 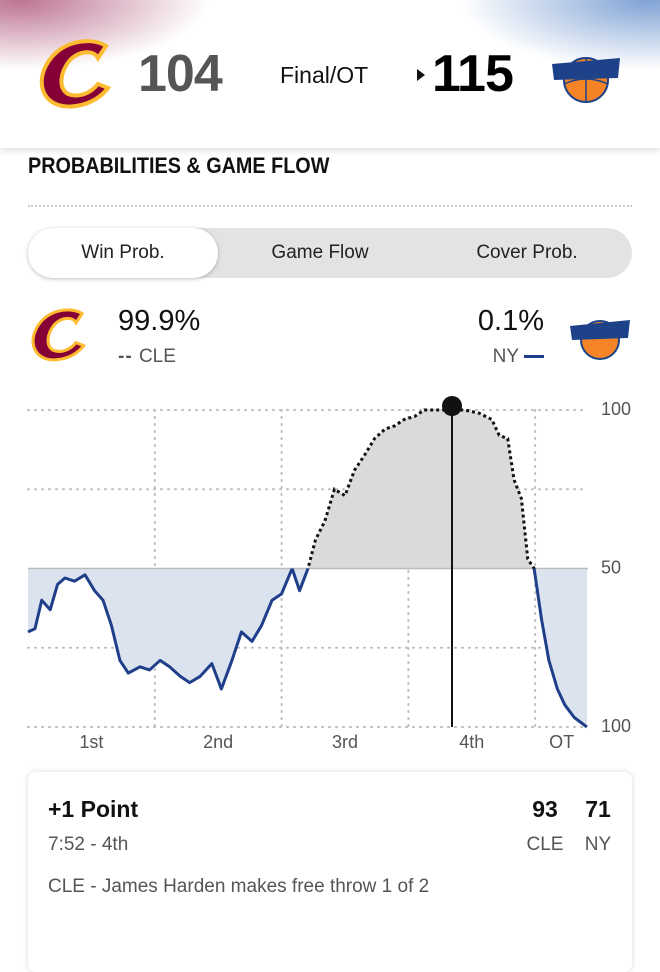 What do you see at coordinates (598, 809) in the screenshot?
I see `play-home-score: 71` at bounding box center [598, 809].